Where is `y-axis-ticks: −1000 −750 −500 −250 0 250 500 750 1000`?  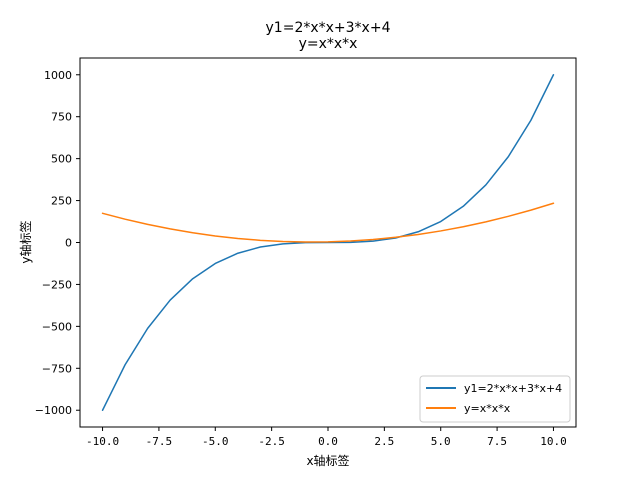
y-axis-ticks: −1000 −750 −500 −250 0 250 500 750 1000 is located at coordinates (57, 243).